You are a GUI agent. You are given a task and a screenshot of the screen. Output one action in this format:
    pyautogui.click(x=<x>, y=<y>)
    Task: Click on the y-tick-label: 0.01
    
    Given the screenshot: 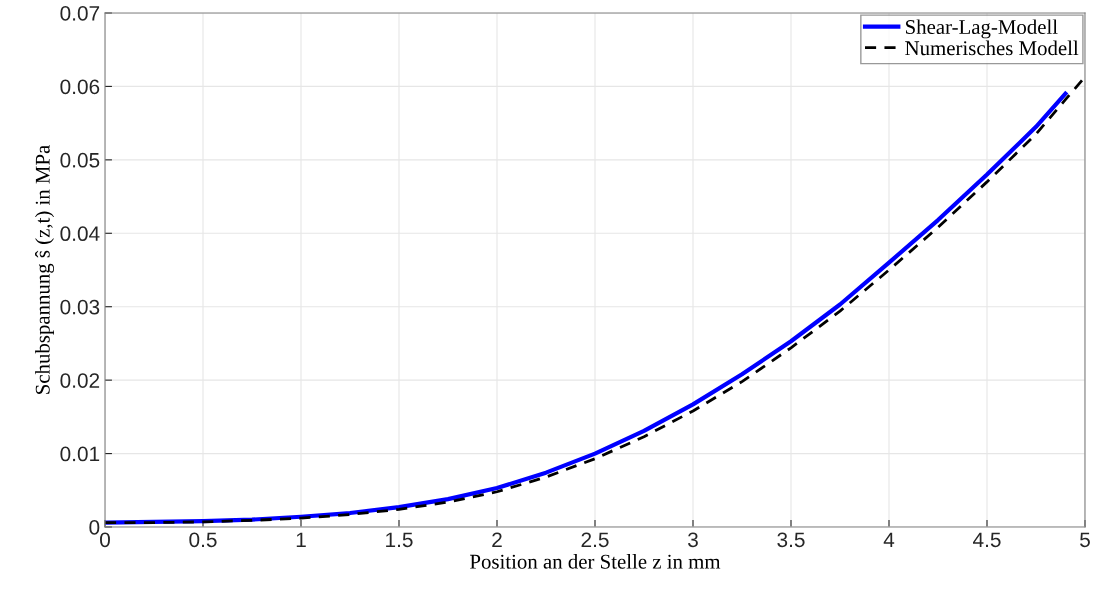 What is the action you would take?
    pyautogui.click(x=80, y=454)
    